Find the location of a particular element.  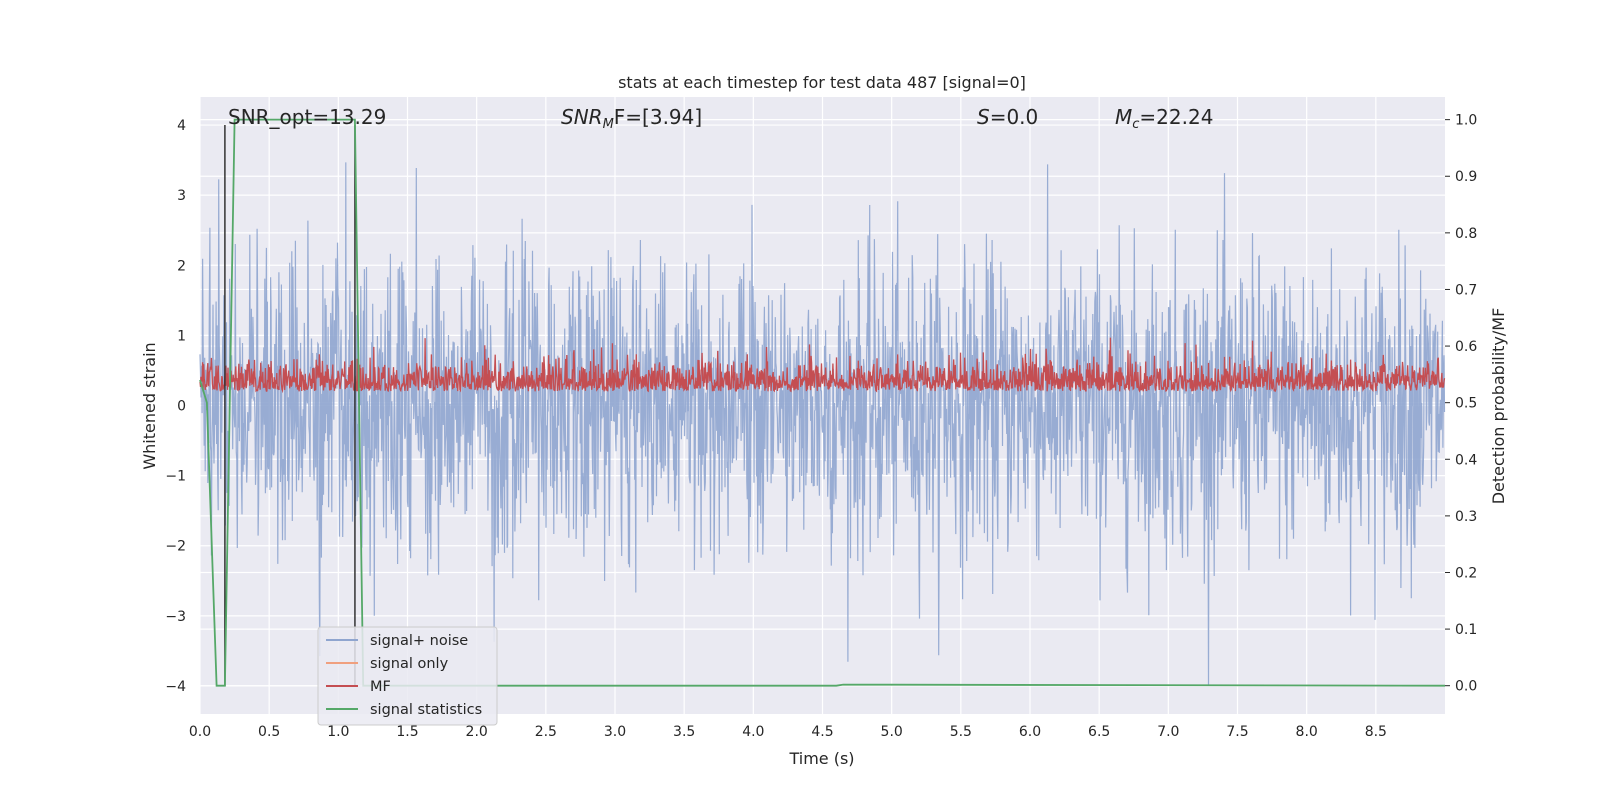

x-tick-label: 6.0 is located at coordinates (1030, 732).